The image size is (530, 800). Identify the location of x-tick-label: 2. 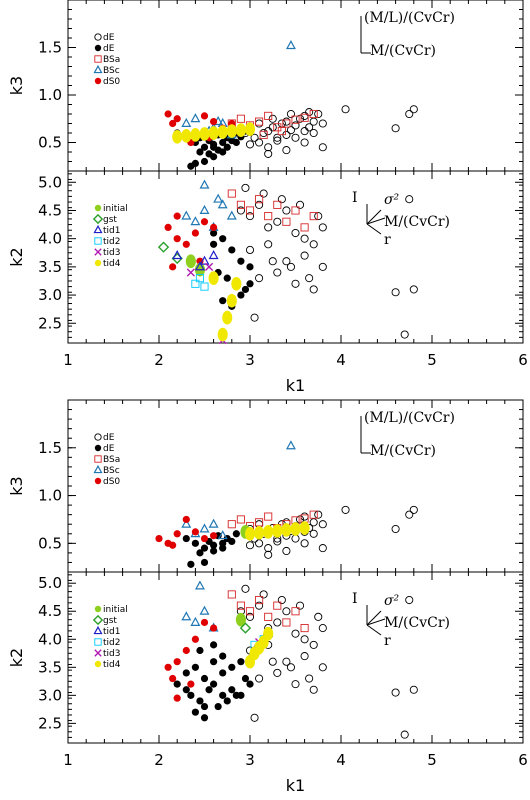
(159, 360).